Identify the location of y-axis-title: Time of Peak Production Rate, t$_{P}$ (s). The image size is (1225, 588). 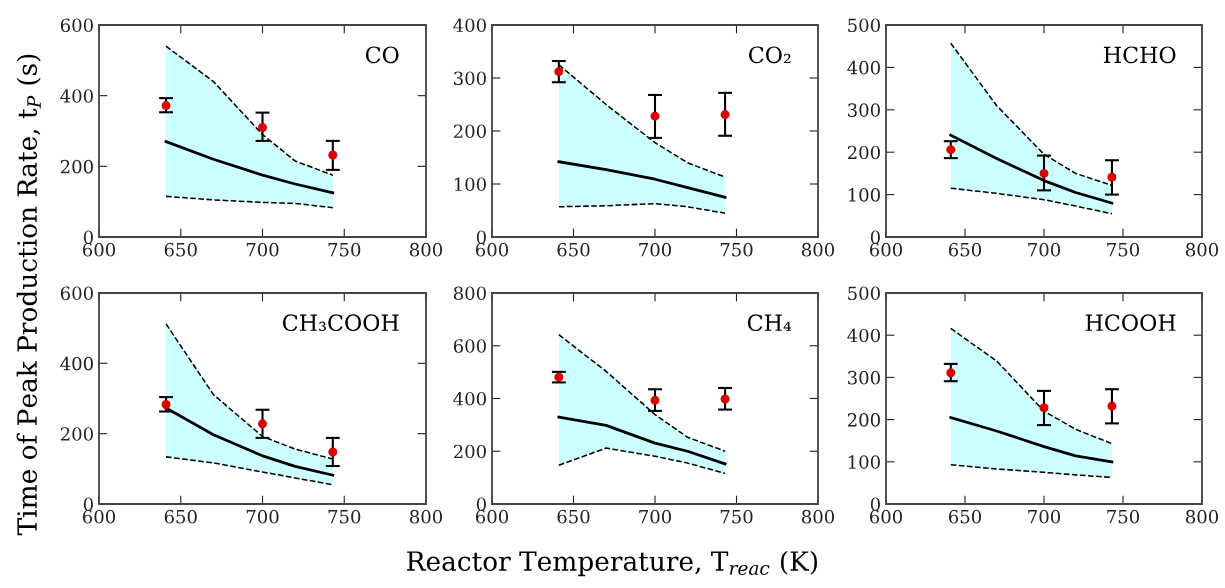
(28, 295).